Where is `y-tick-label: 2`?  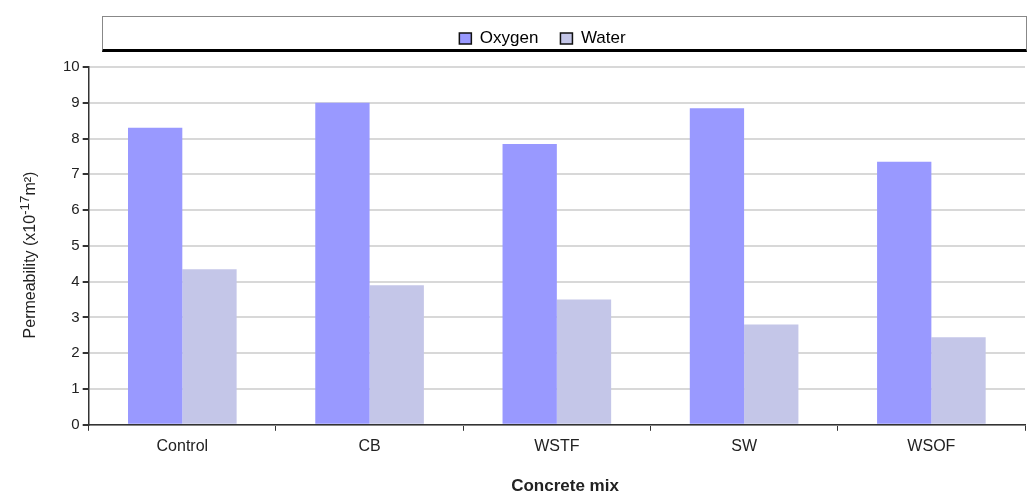
y-tick-label: 2 is located at coordinates (75, 352).